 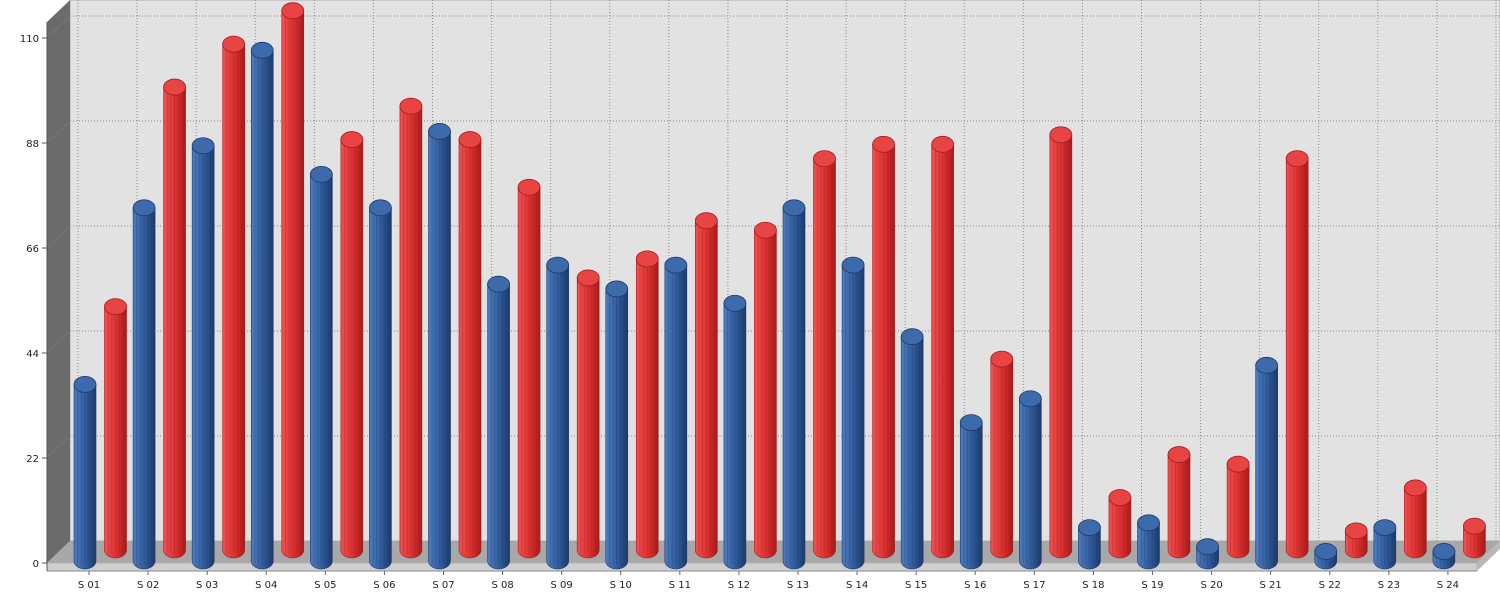 What do you see at coordinates (1271, 585) in the screenshot?
I see `x-tick-label: S 21` at bounding box center [1271, 585].